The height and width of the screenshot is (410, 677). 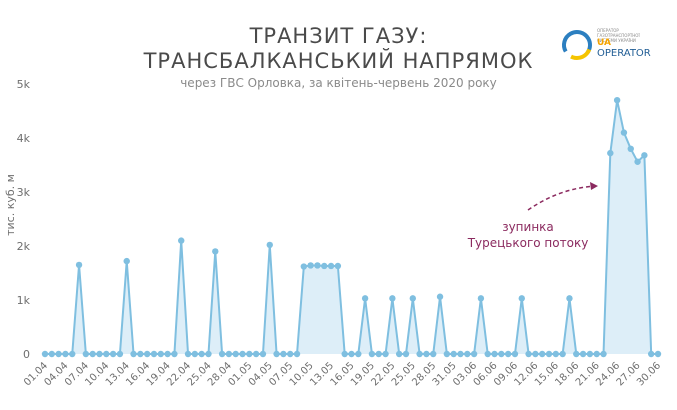 What do you see at coordinates (24, 84) in the screenshot?
I see `y-tick-label: 5k` at bounding box center [24, 84].